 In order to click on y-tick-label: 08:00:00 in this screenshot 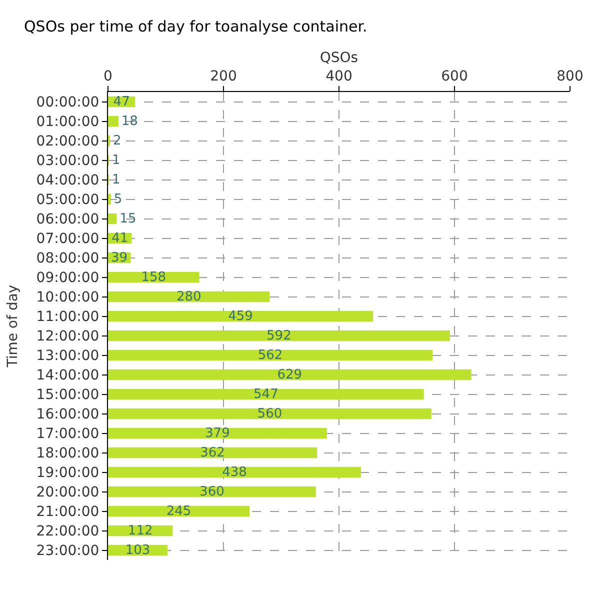, I will do `click(68, 258)`.